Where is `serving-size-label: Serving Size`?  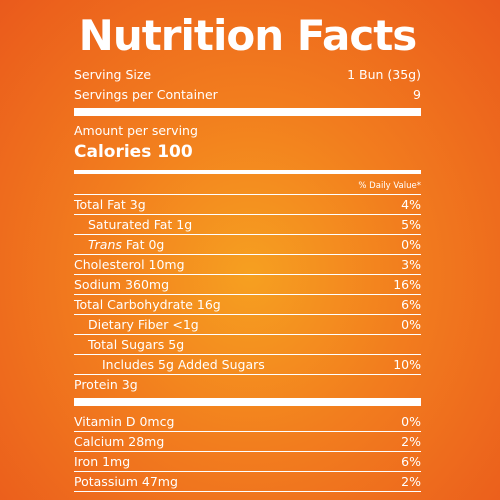
serving-size-label: Serving Size is located at coordinates (113, 74).